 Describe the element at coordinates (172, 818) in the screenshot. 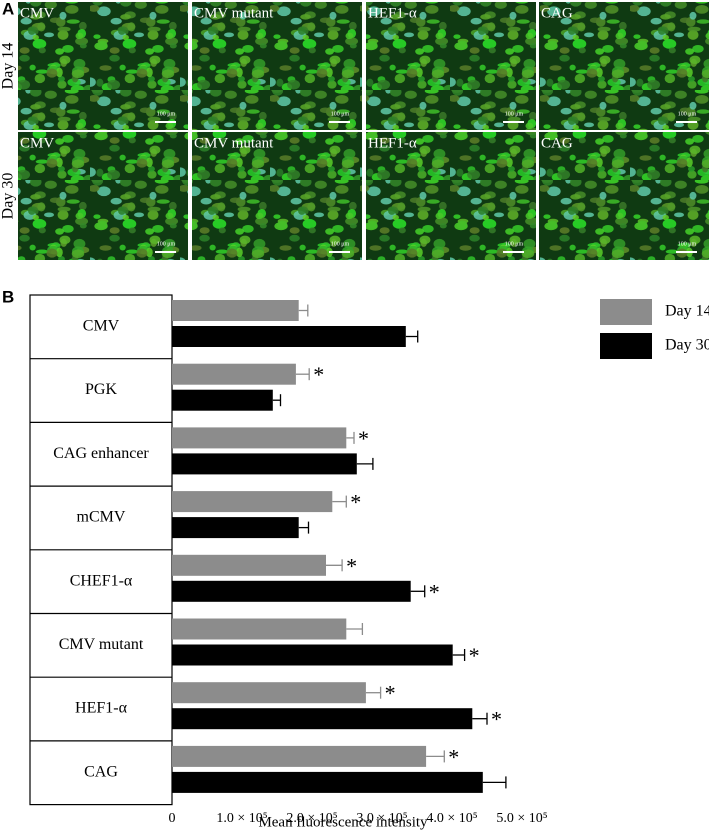

I see `x-tick-label: 0` at that location.